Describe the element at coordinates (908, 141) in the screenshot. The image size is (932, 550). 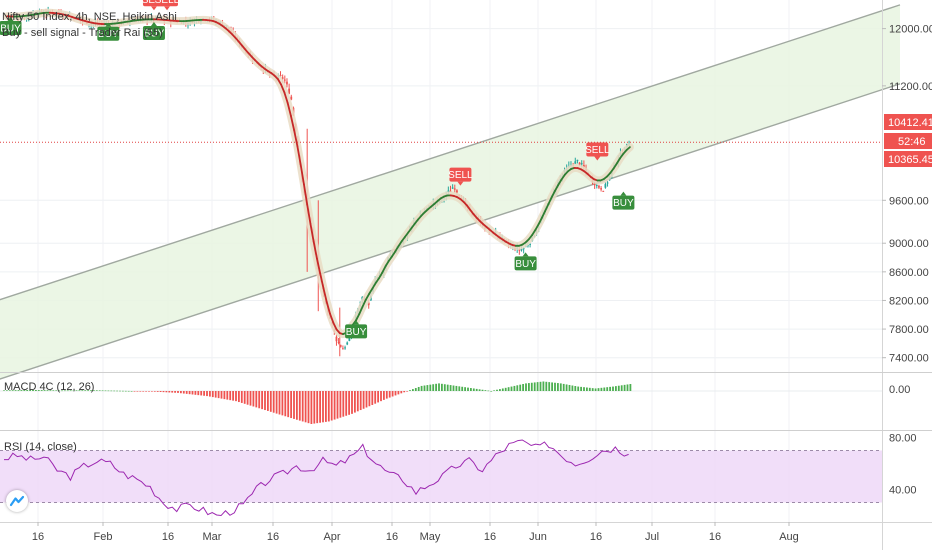
I see `countdown-tag: 52:46` at that location.